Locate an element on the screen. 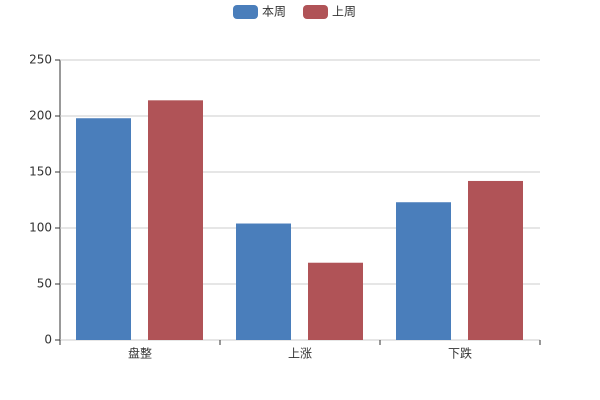 This screenshot has width=600, height=400. y-tick-label: 250 is located at coordinates (40, 60).